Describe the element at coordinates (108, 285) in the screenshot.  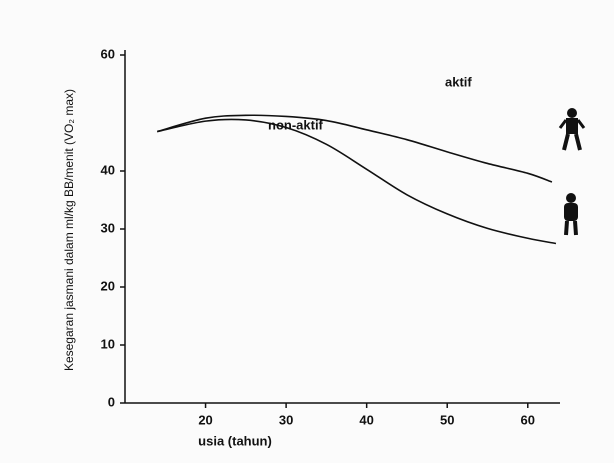
I see `y-tick-label: 20` at that location.